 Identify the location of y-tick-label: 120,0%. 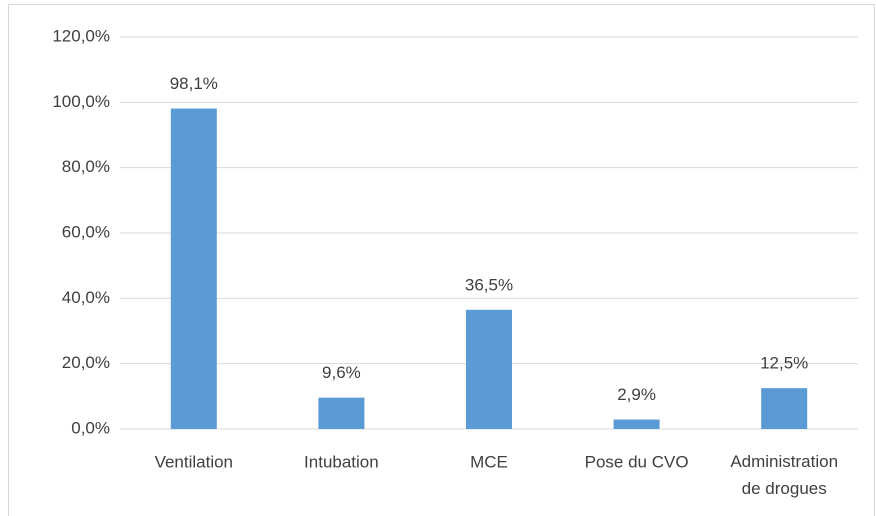
(81, 35).